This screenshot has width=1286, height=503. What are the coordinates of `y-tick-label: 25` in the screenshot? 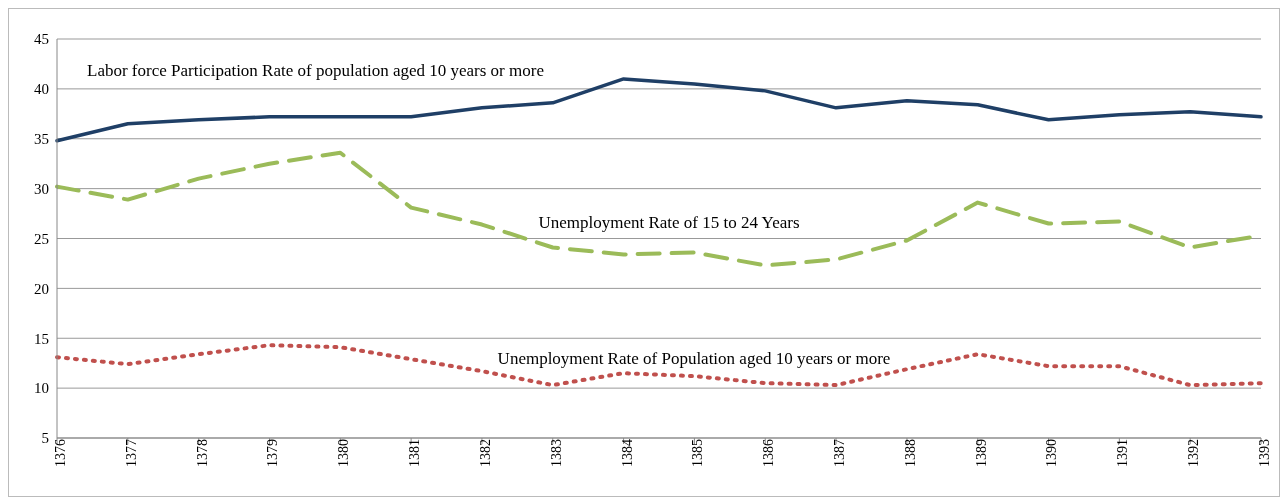 It's located at (41, 238).